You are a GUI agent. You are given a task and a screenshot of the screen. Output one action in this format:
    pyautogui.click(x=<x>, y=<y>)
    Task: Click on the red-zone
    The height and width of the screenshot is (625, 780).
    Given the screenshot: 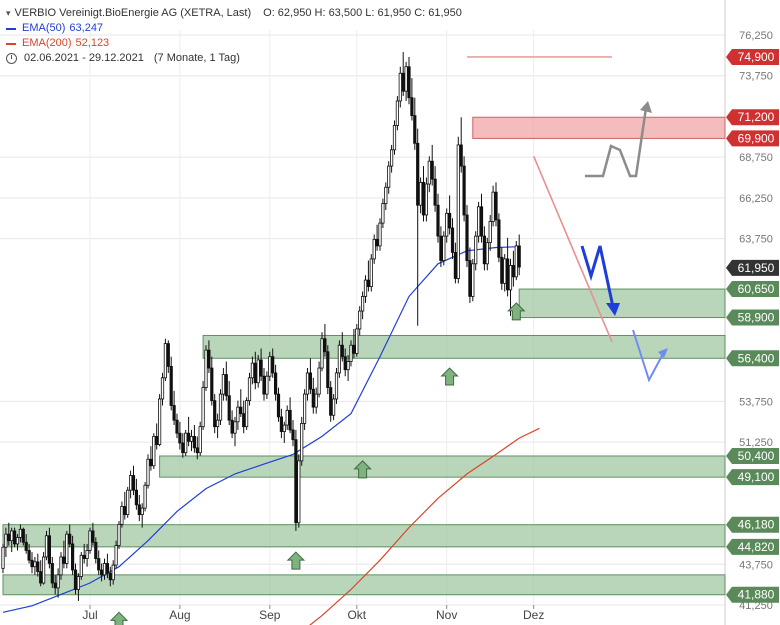 What is the action you would take?
    pyautogui.click(x=599, y=127)
    